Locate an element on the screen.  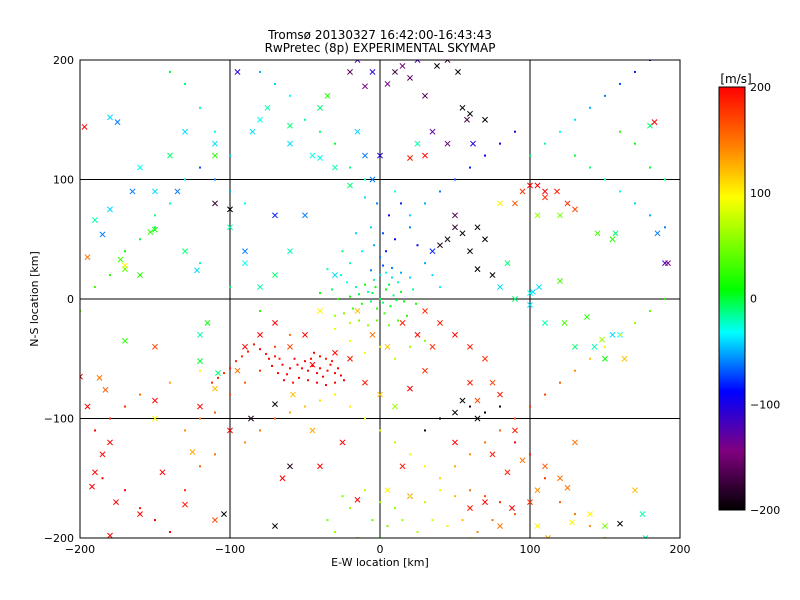
y-tick-label: 200 is located at coordinates (63, 60).